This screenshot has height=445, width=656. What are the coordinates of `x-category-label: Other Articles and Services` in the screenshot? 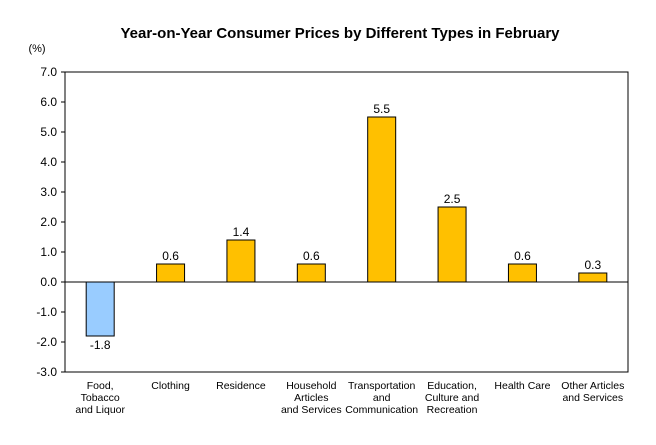 It's located at (592, 392).